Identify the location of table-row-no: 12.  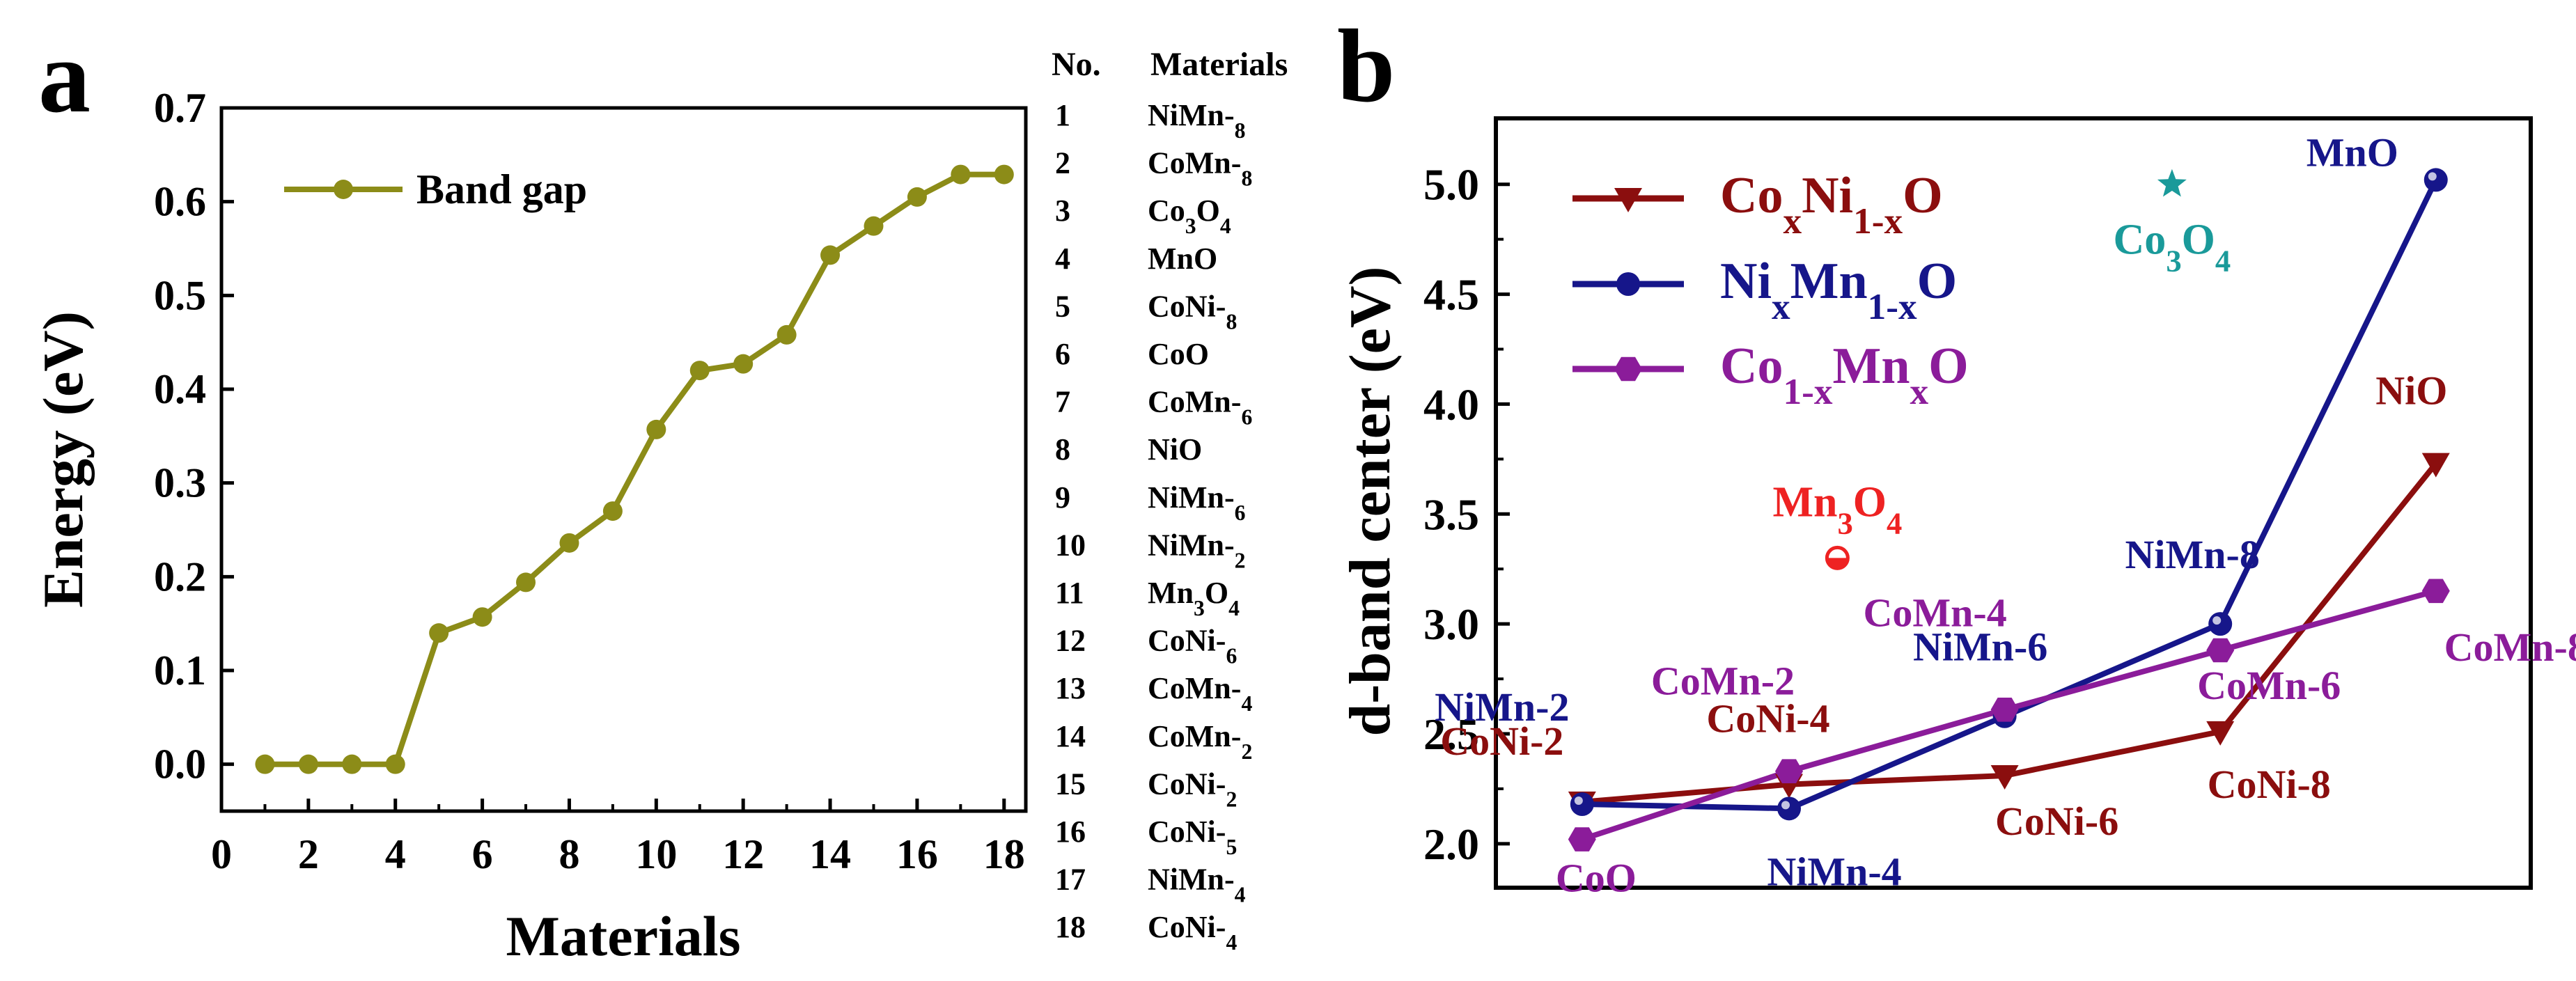
(1070, 641).